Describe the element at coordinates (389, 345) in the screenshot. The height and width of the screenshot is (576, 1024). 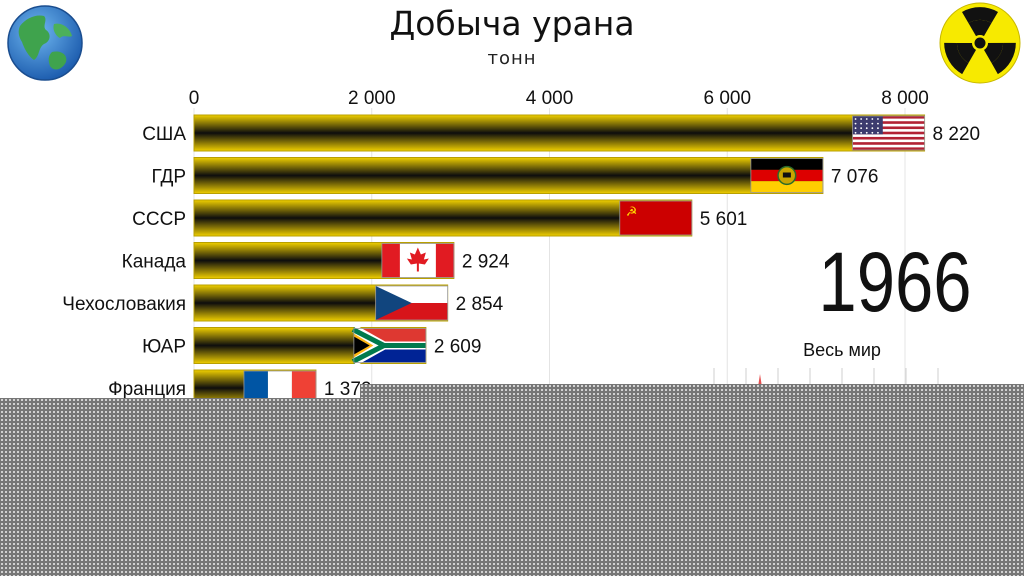
I see `flag-south-africa-icon` at that location.